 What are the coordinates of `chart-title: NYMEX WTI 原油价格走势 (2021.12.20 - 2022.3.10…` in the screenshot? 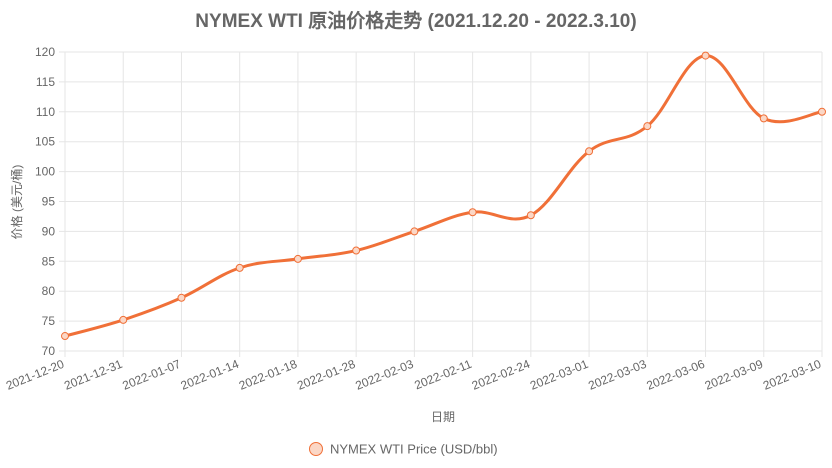 It's located at (415, 20).